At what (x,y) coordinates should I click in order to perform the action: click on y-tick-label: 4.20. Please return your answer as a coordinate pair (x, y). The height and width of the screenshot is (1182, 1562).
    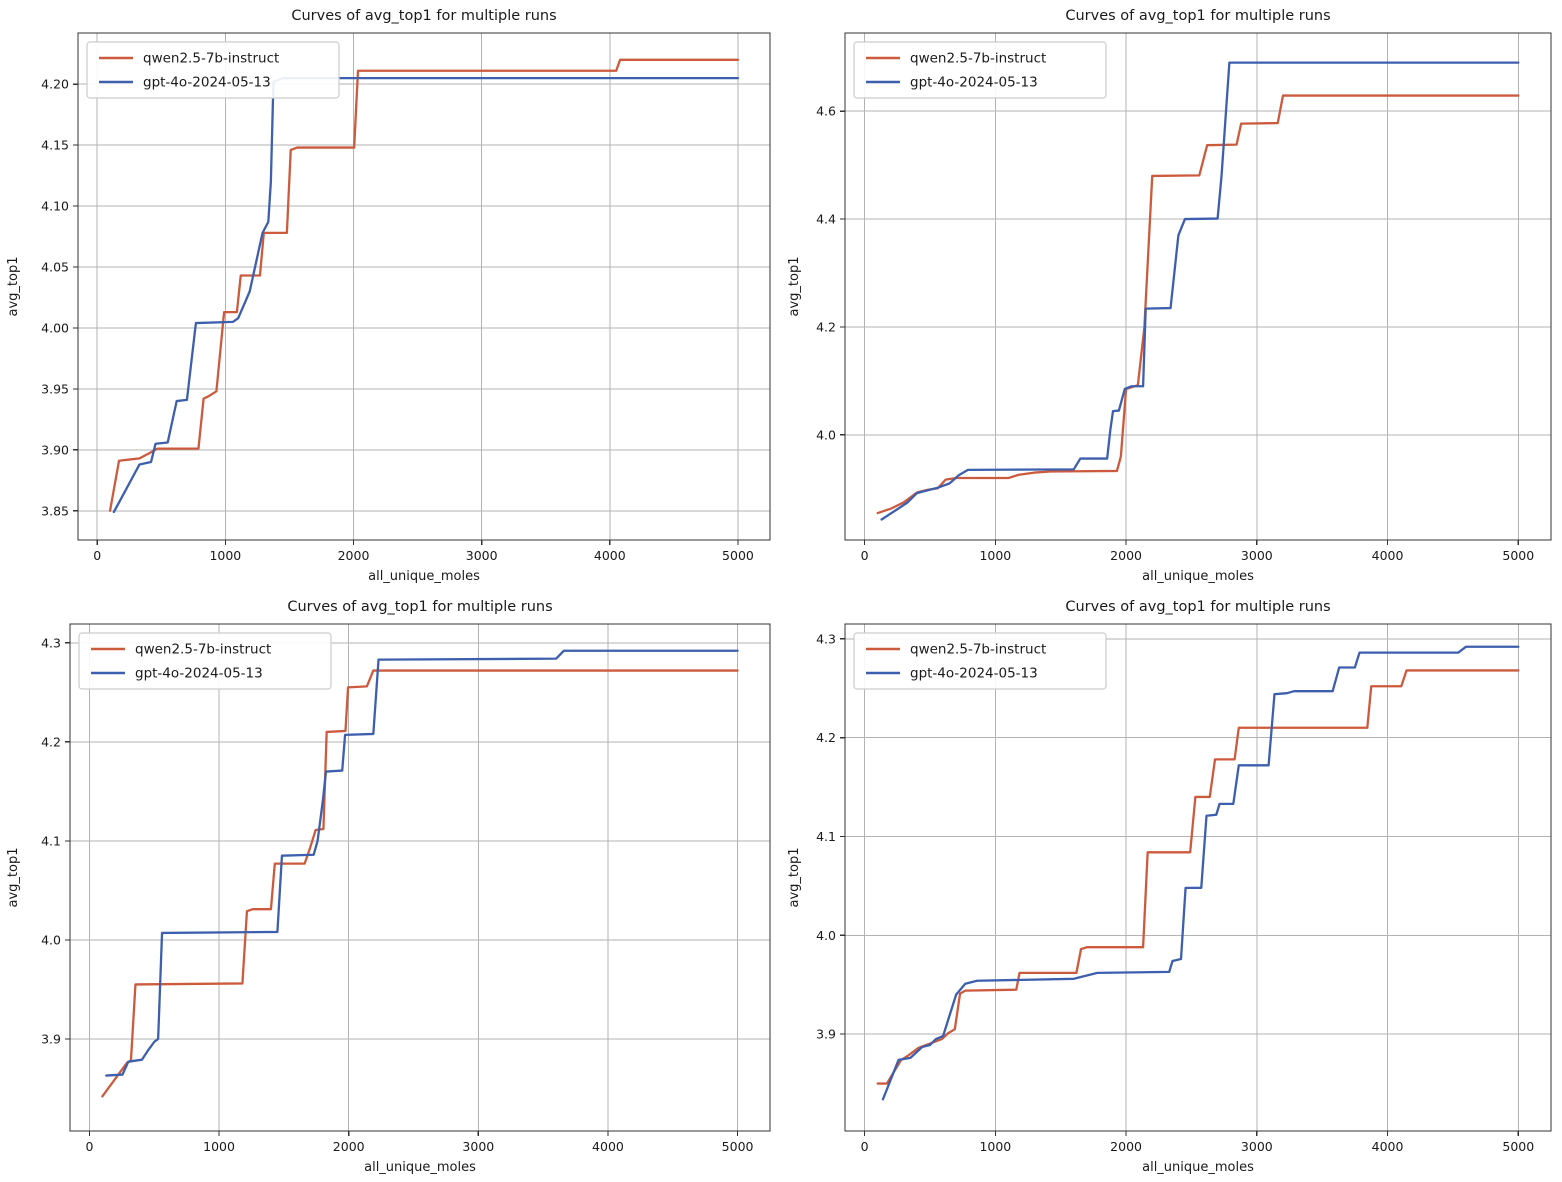
    Looking at the image, I should click on (55, 84).